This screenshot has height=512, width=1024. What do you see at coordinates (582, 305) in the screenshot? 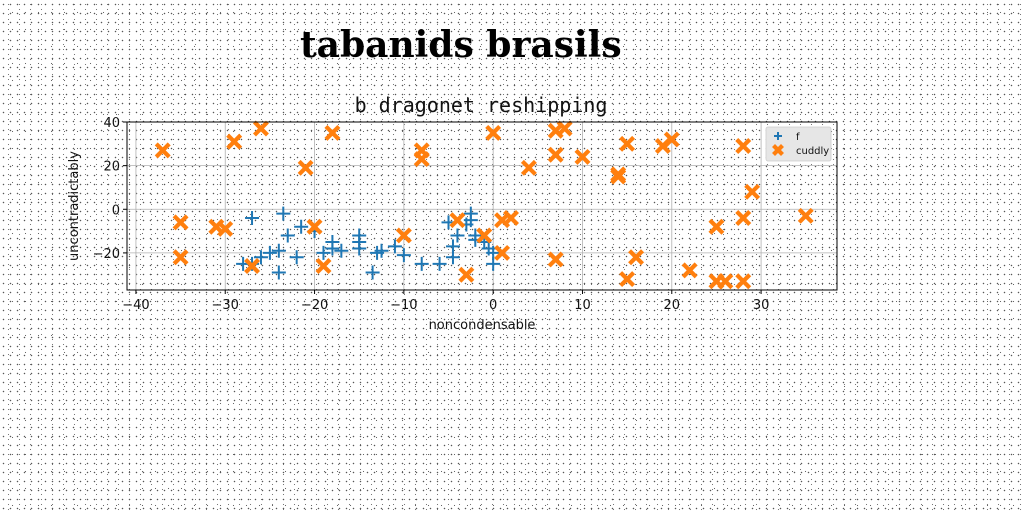
I see `x-tick-label: 10` at bounding box center [582, 305].